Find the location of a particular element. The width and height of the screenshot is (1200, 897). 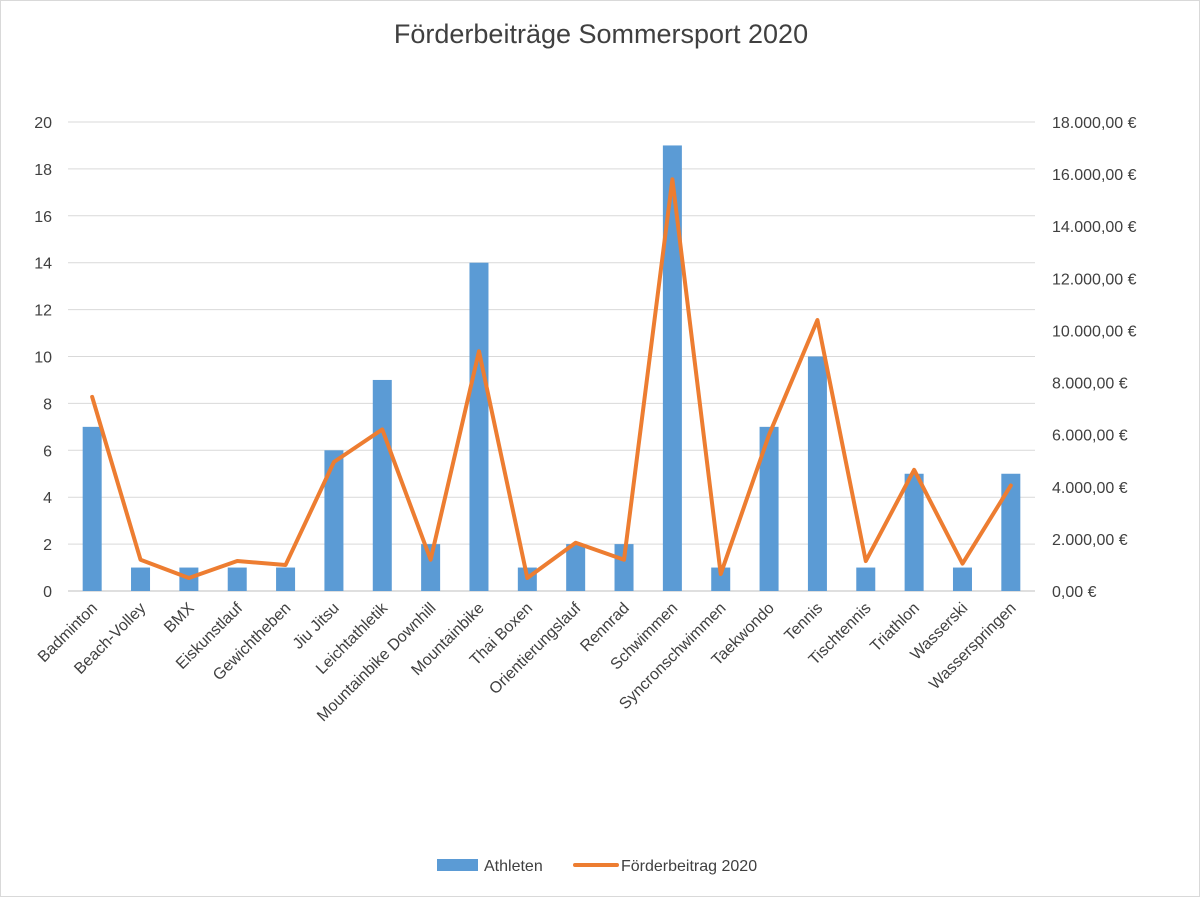

y-right-tick-label: 4.000,00 € is located at coordinates (1090, 488).